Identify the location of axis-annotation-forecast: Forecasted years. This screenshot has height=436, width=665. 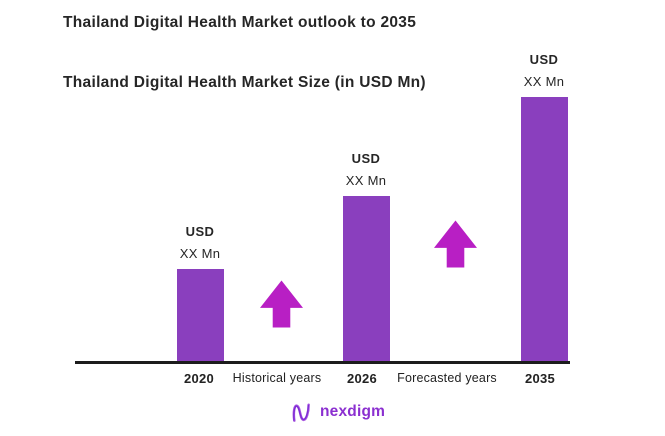
(447, 378).